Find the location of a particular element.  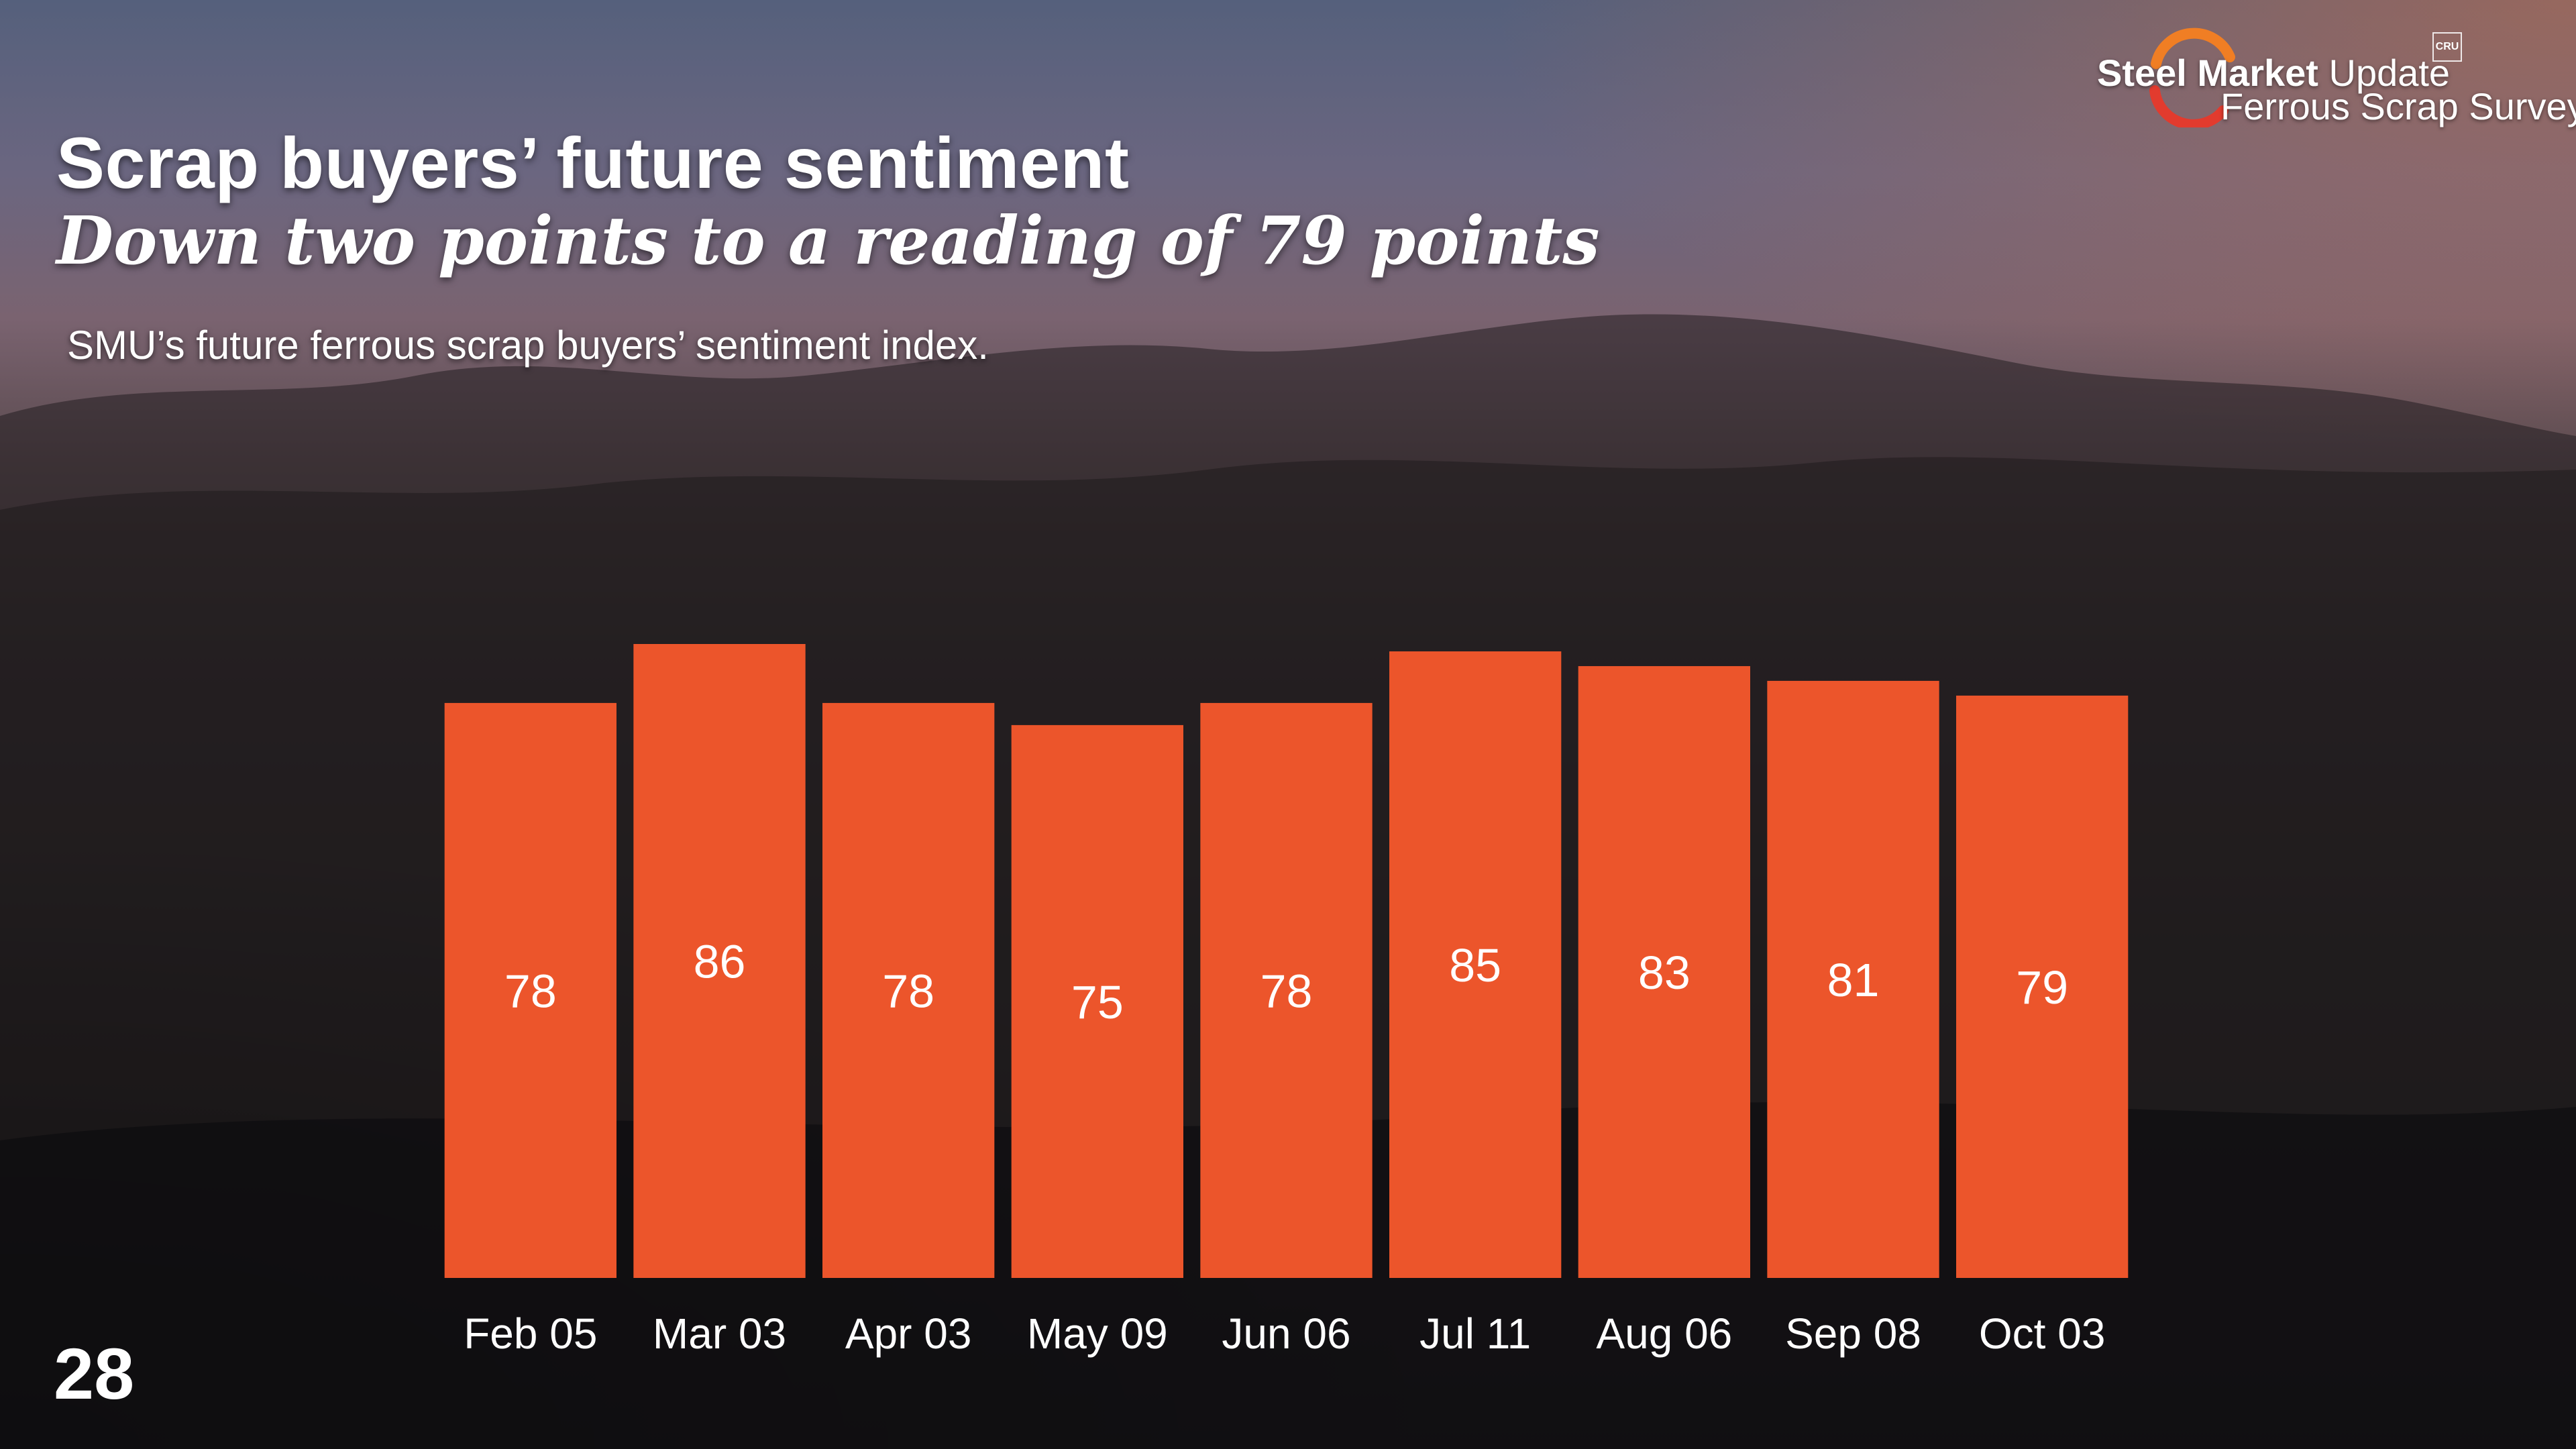

bar-value-label: 75 is located at coordinates (1097, 1002).